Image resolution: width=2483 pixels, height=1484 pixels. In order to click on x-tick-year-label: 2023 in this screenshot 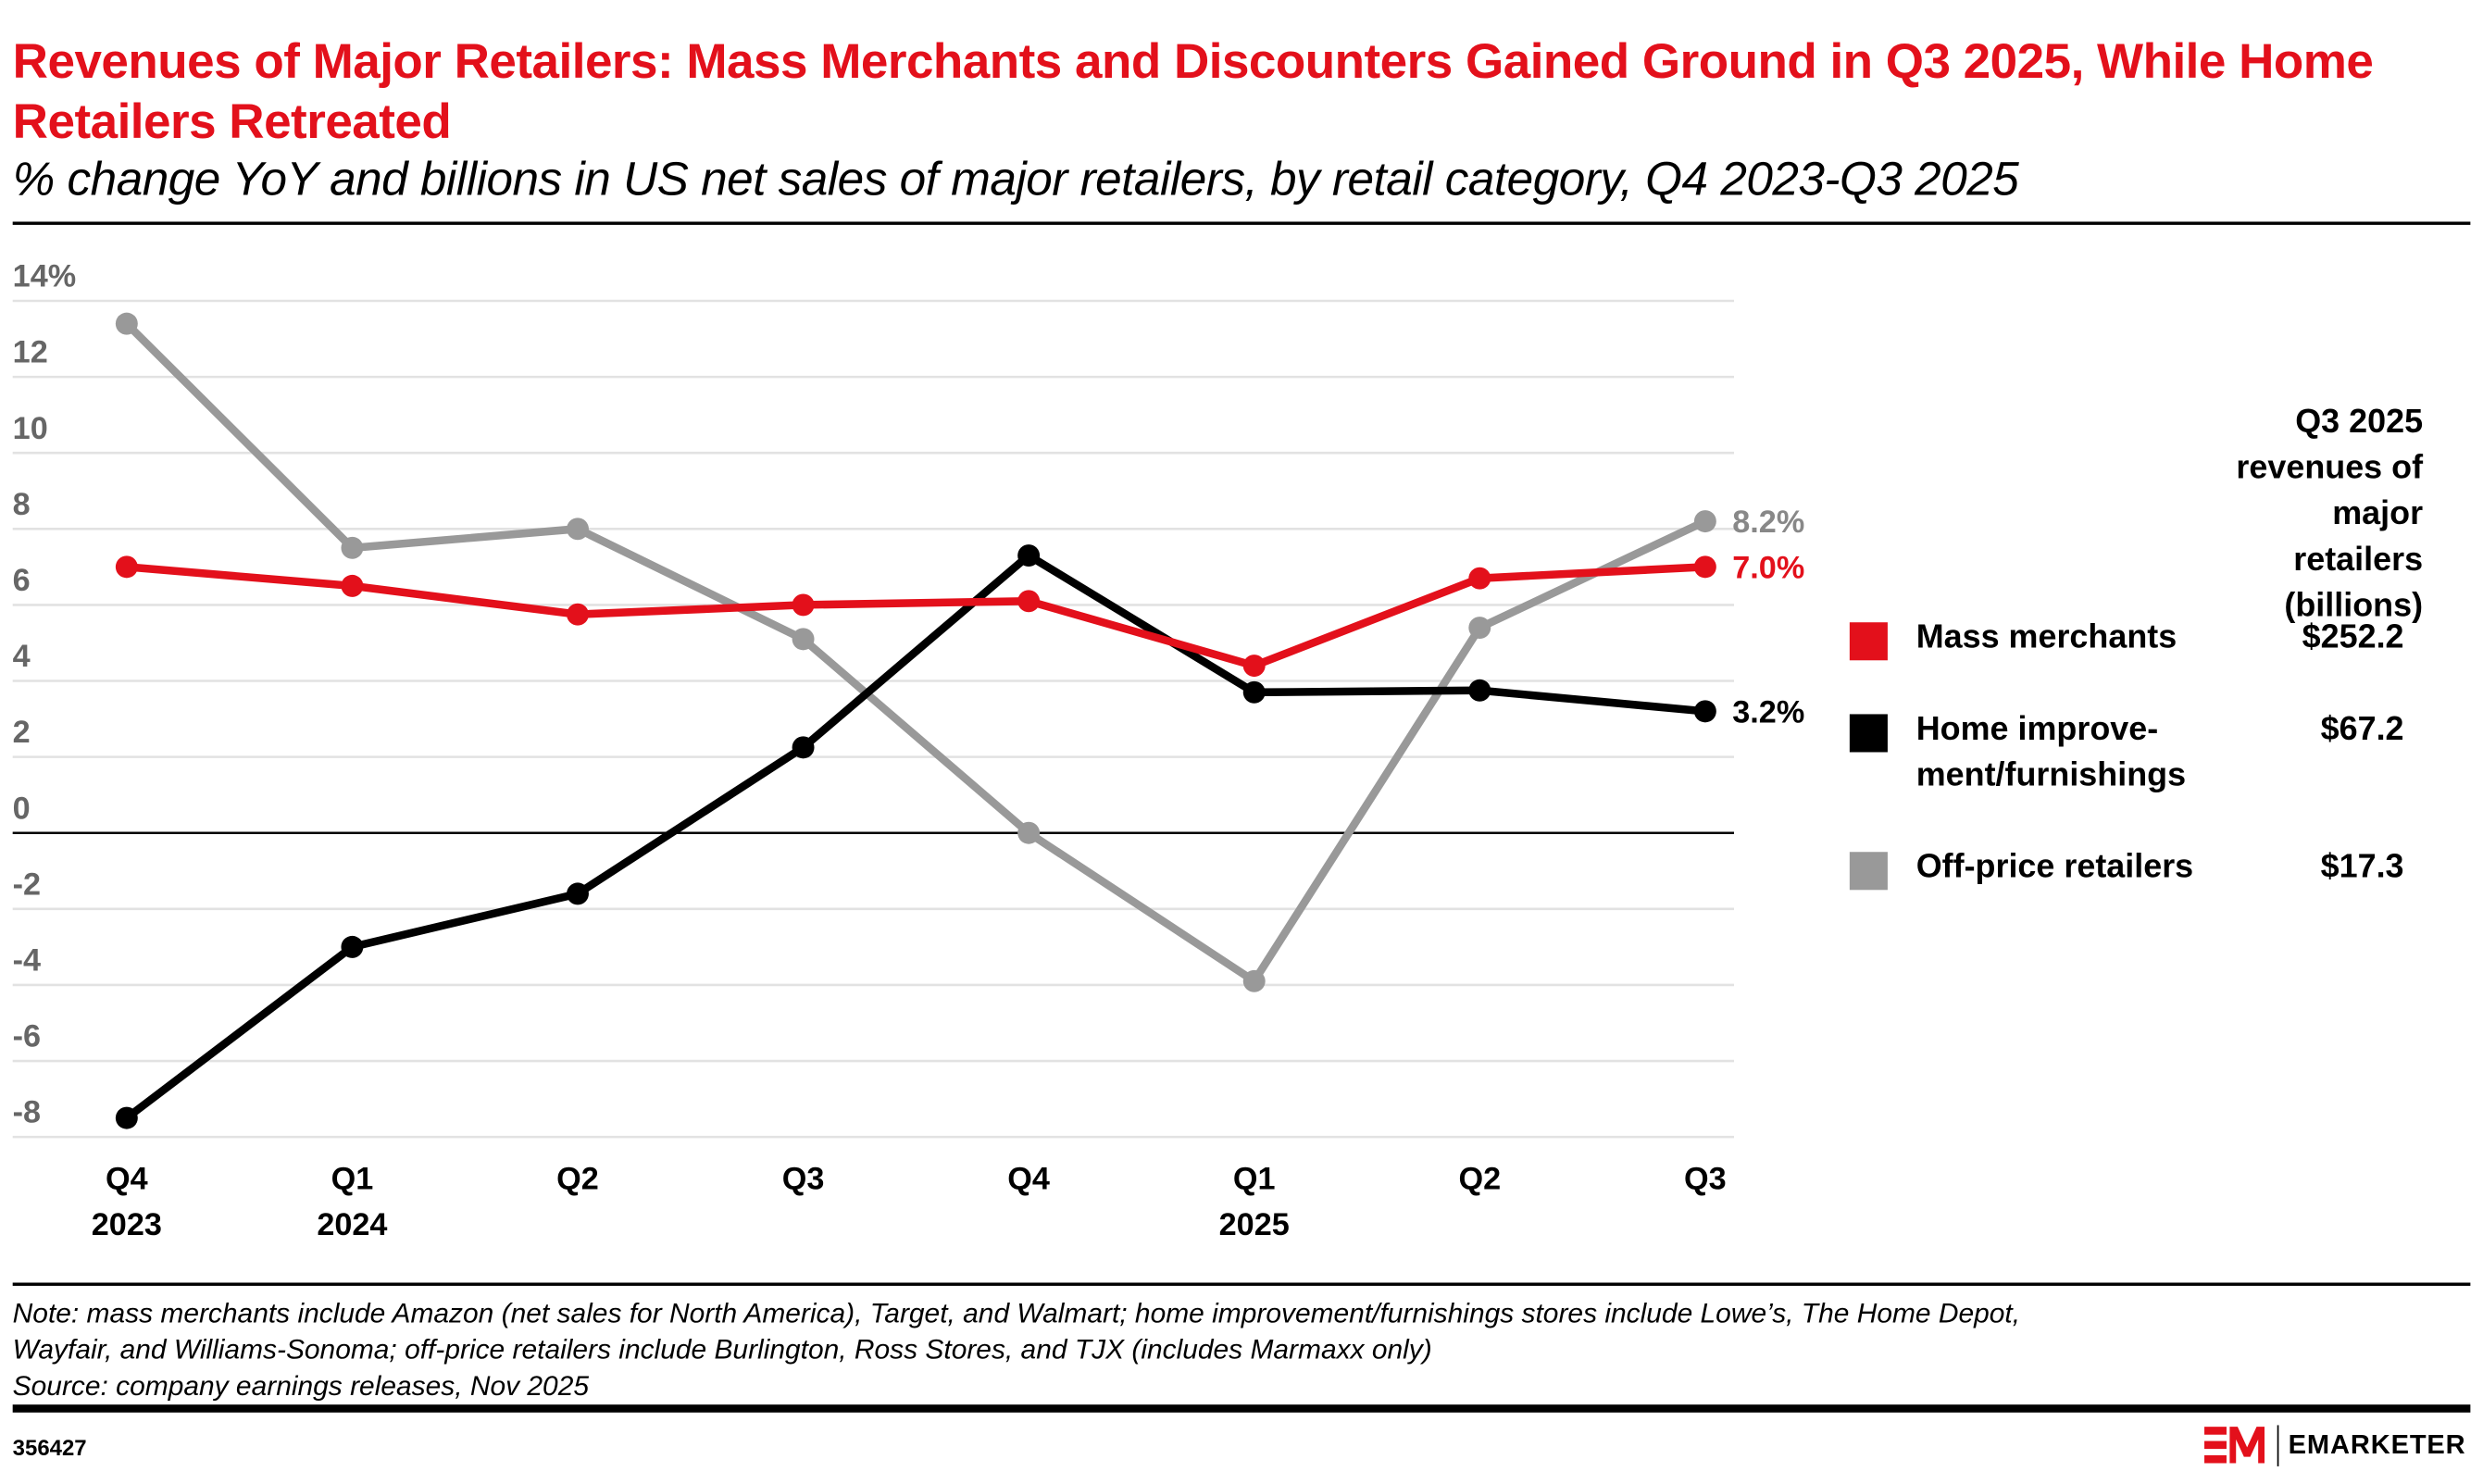, I will do `click(127, 1224)`.